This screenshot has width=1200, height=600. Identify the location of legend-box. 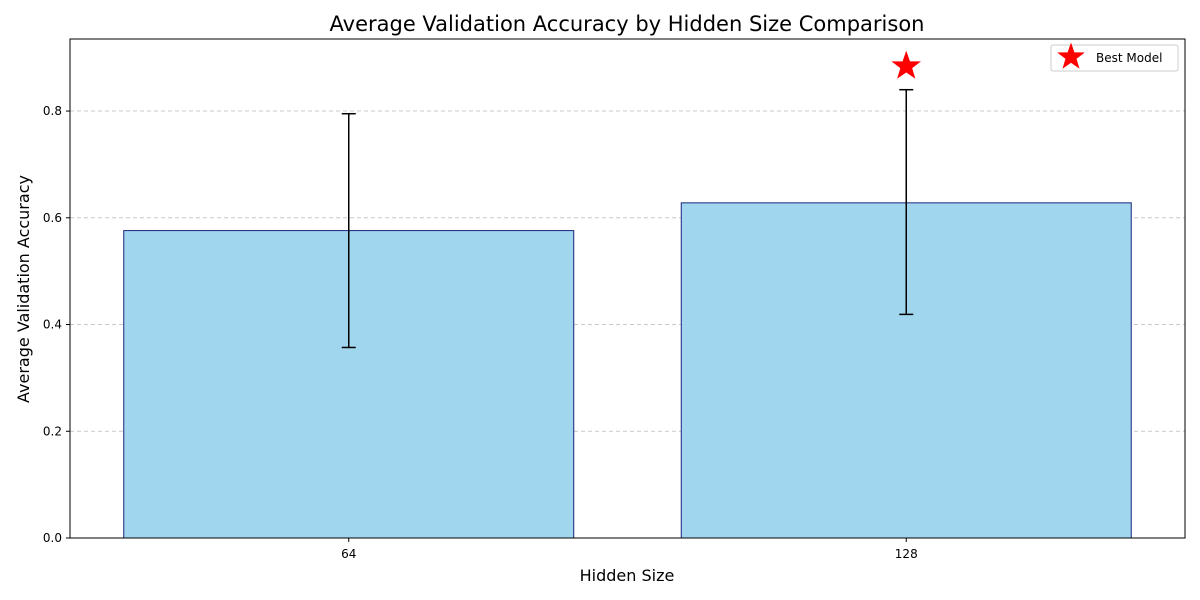
(1114, 58).